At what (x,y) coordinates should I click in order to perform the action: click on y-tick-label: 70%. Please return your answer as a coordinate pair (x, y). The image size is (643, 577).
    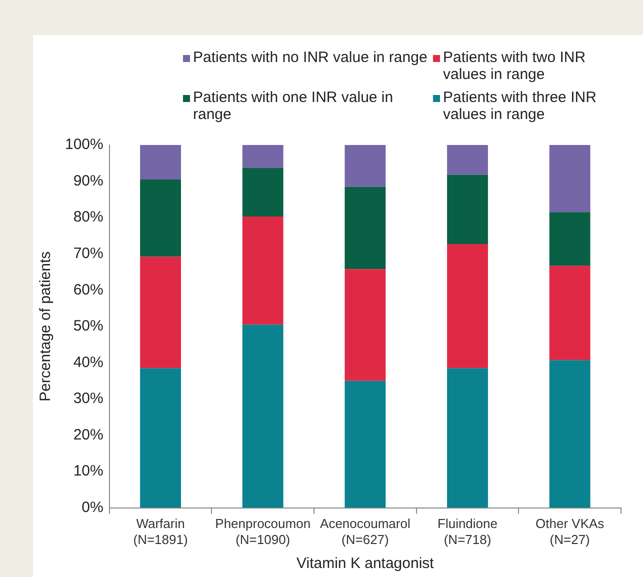
    Looking at the image, I should click on (88, 253).